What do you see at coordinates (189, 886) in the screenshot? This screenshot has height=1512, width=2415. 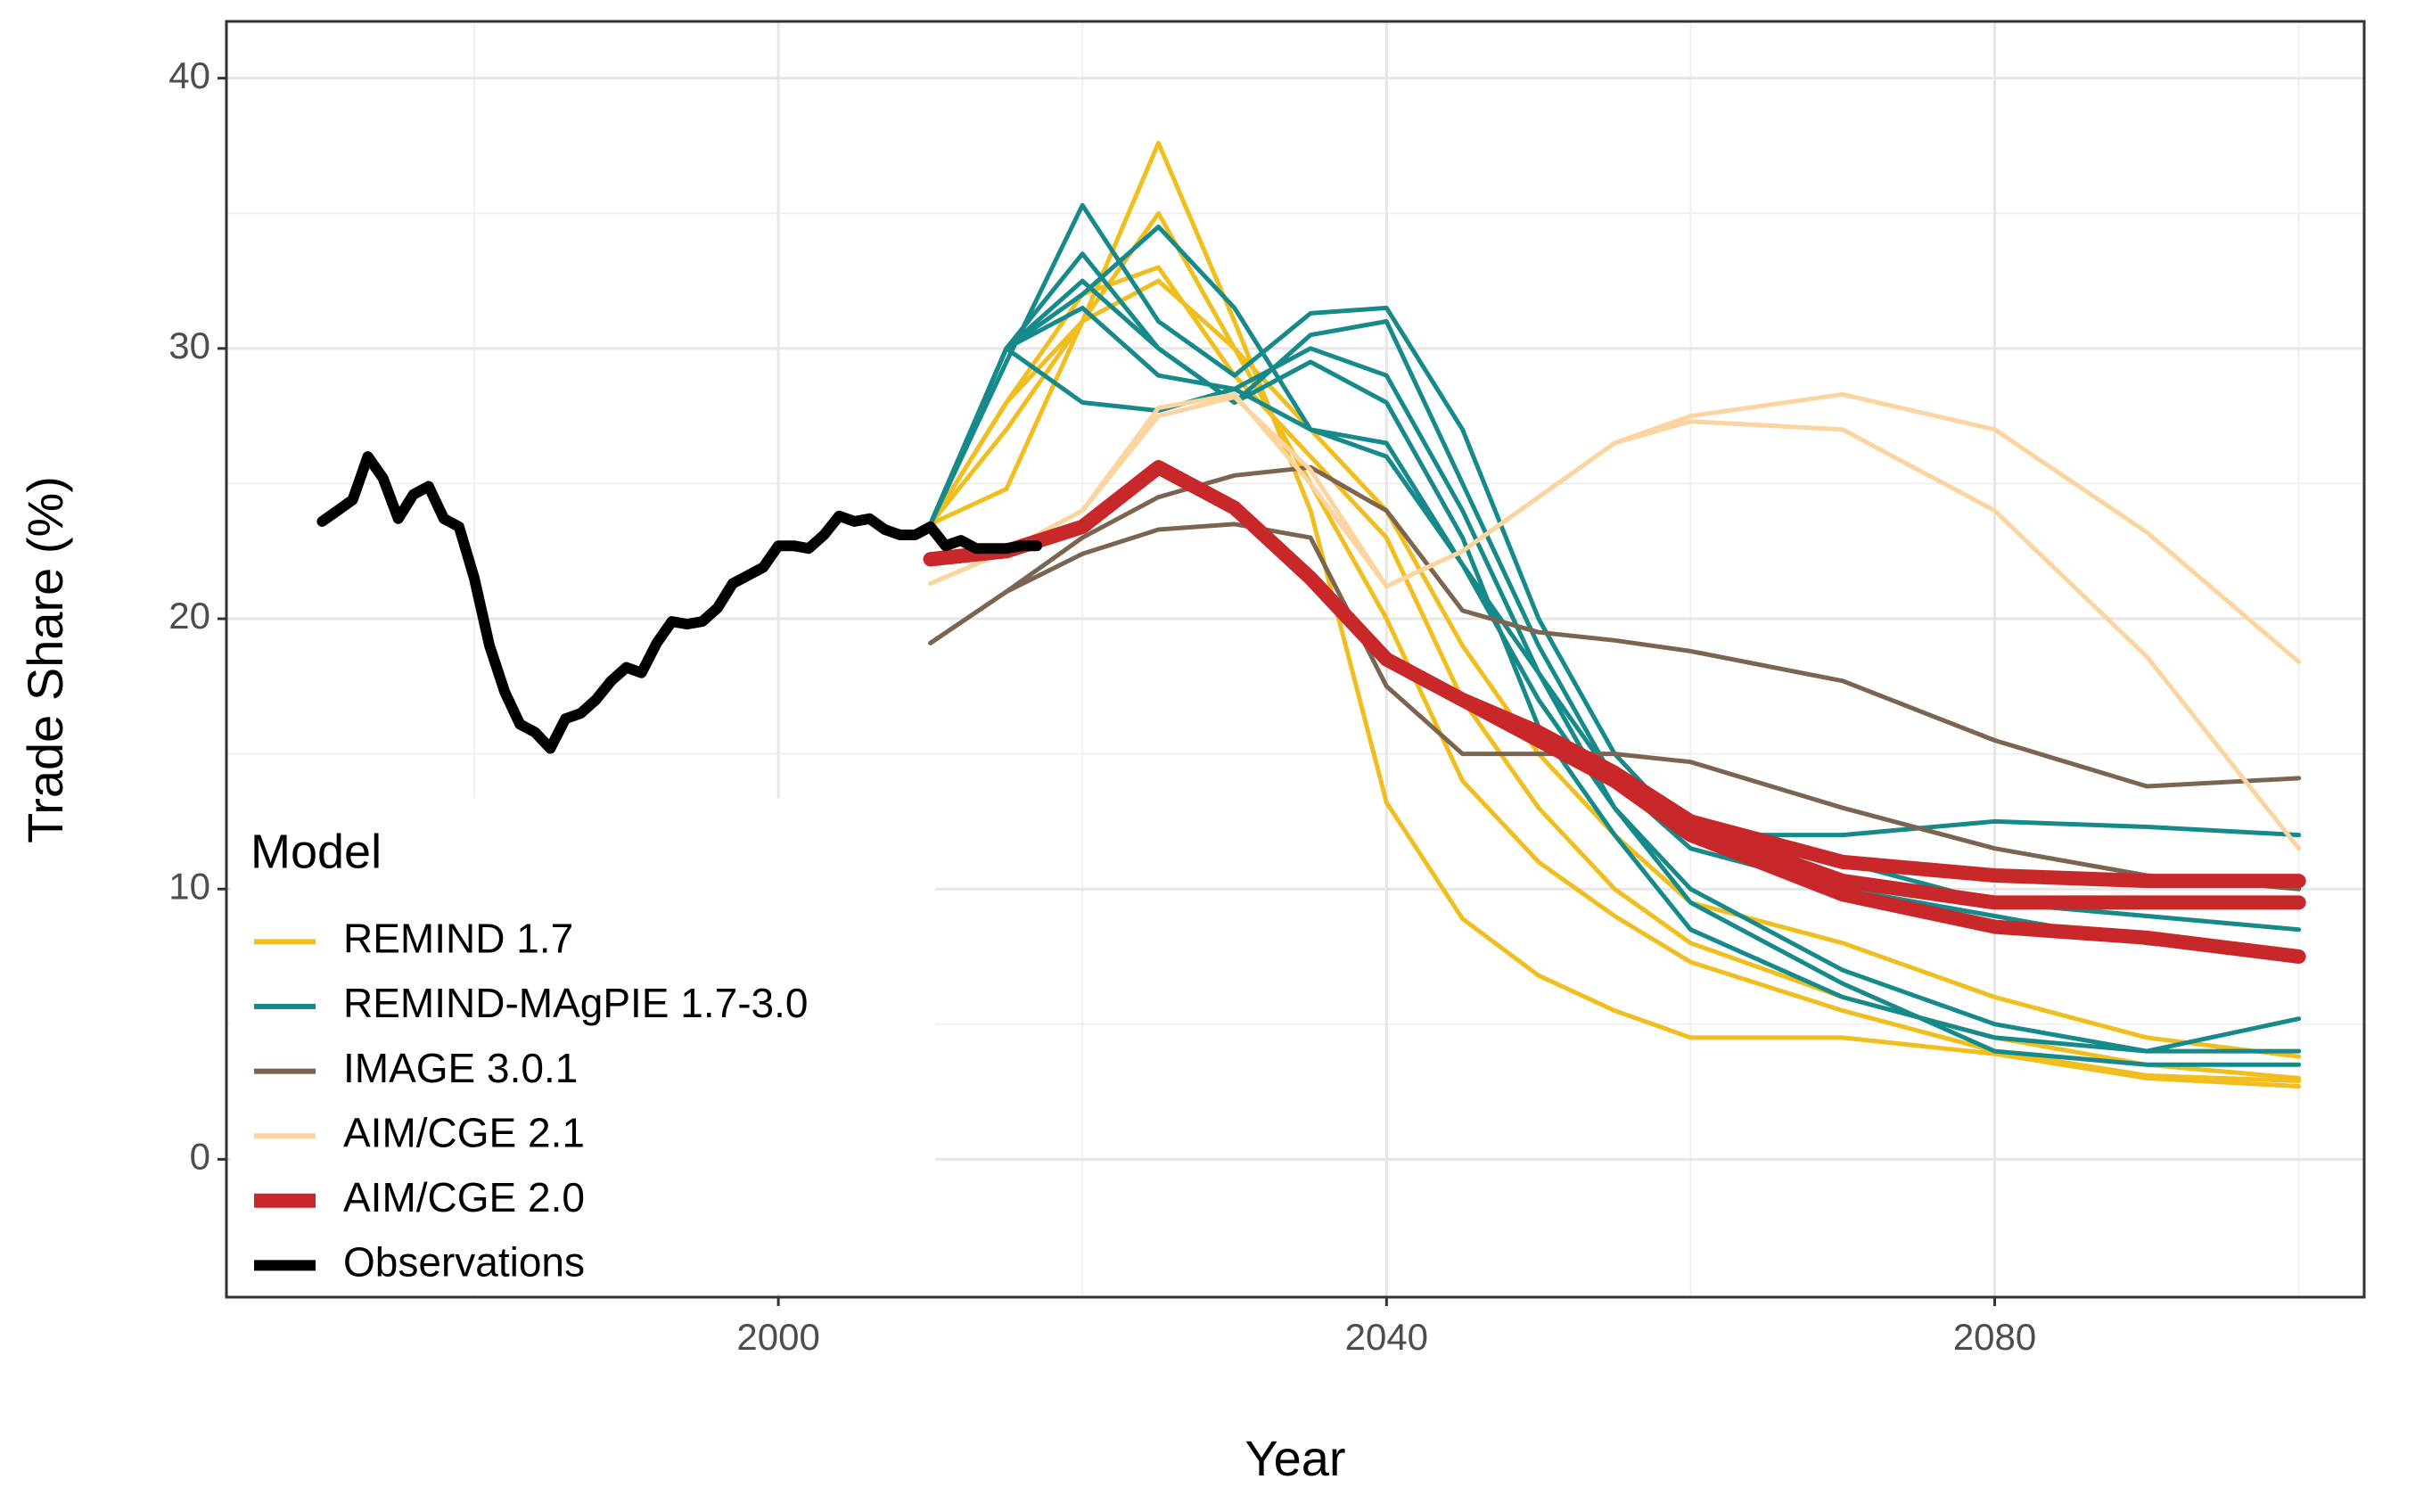 I see `y-tick-label: 10` at bounding box center [189, 886].